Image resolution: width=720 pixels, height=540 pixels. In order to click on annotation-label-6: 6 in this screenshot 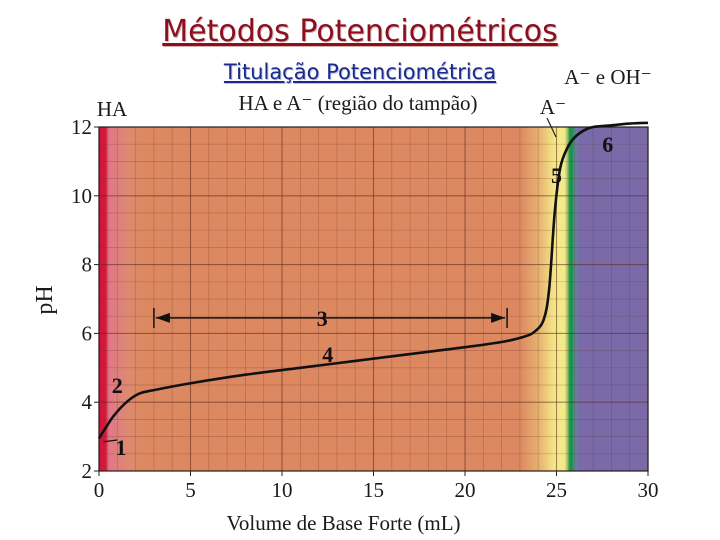, I will do `click(607, 144)`.